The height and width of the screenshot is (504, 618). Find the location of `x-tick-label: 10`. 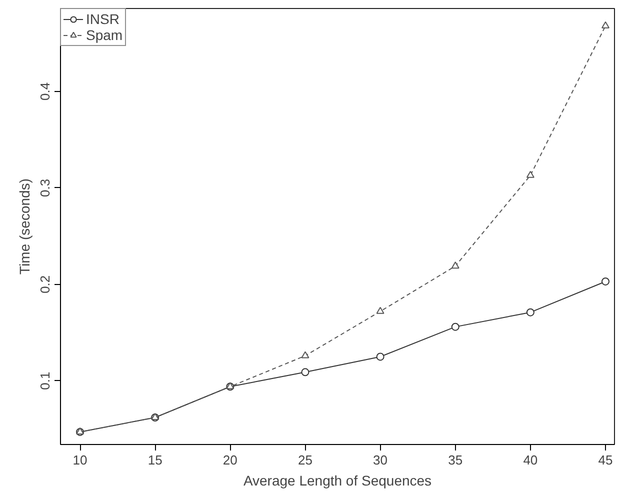

x-tick-label: 10 is located at coordinates (80, 460).